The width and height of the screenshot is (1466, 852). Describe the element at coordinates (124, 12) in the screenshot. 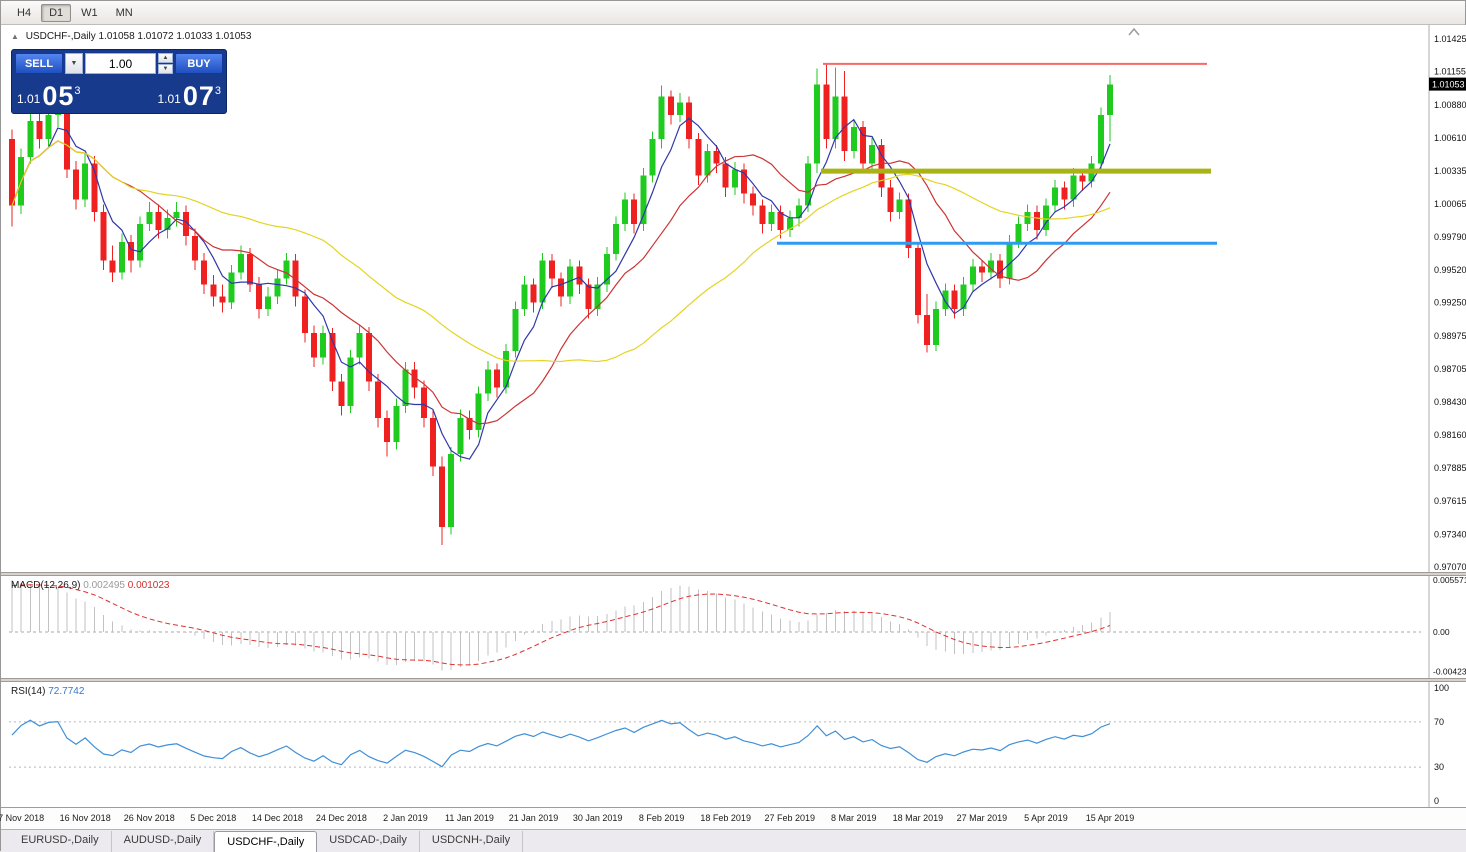

I see `timeframe-button-mn: MN` at that location.